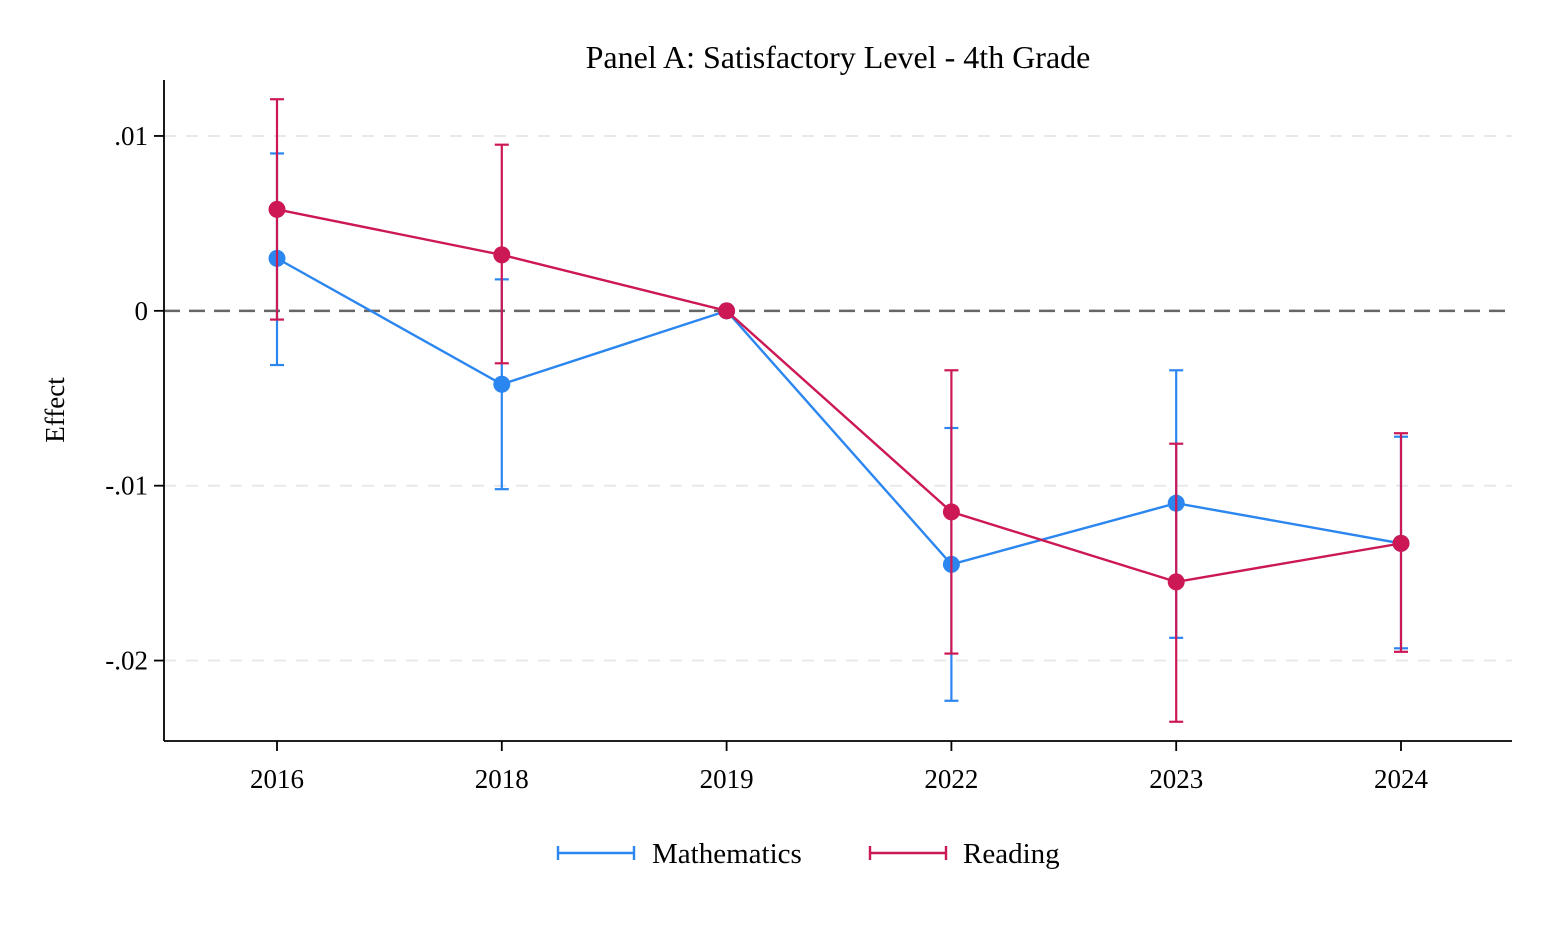  Describe the element at coordinates (1401, 779) in the screenshot. I see `x-tick-label-5: 2024` at that location.